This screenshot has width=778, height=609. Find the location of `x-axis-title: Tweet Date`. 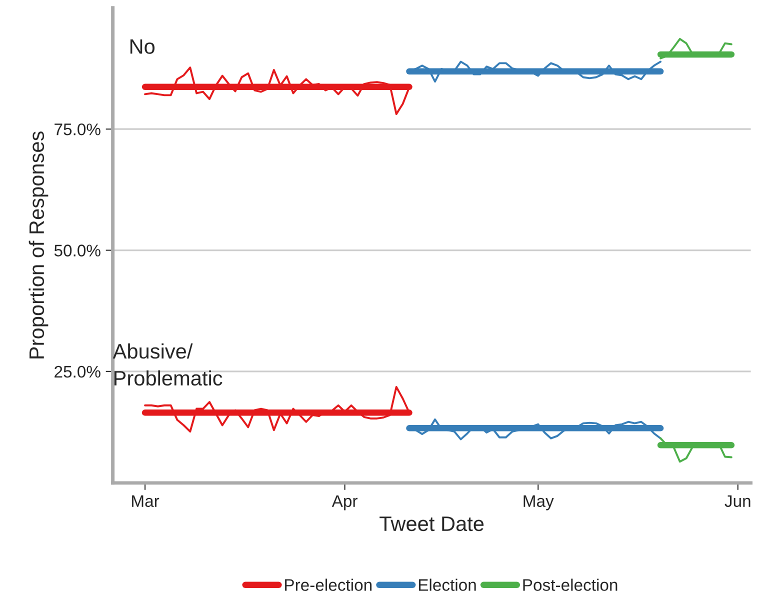

x-axis-title: Tweet Date is located at coordinates (432, 524).